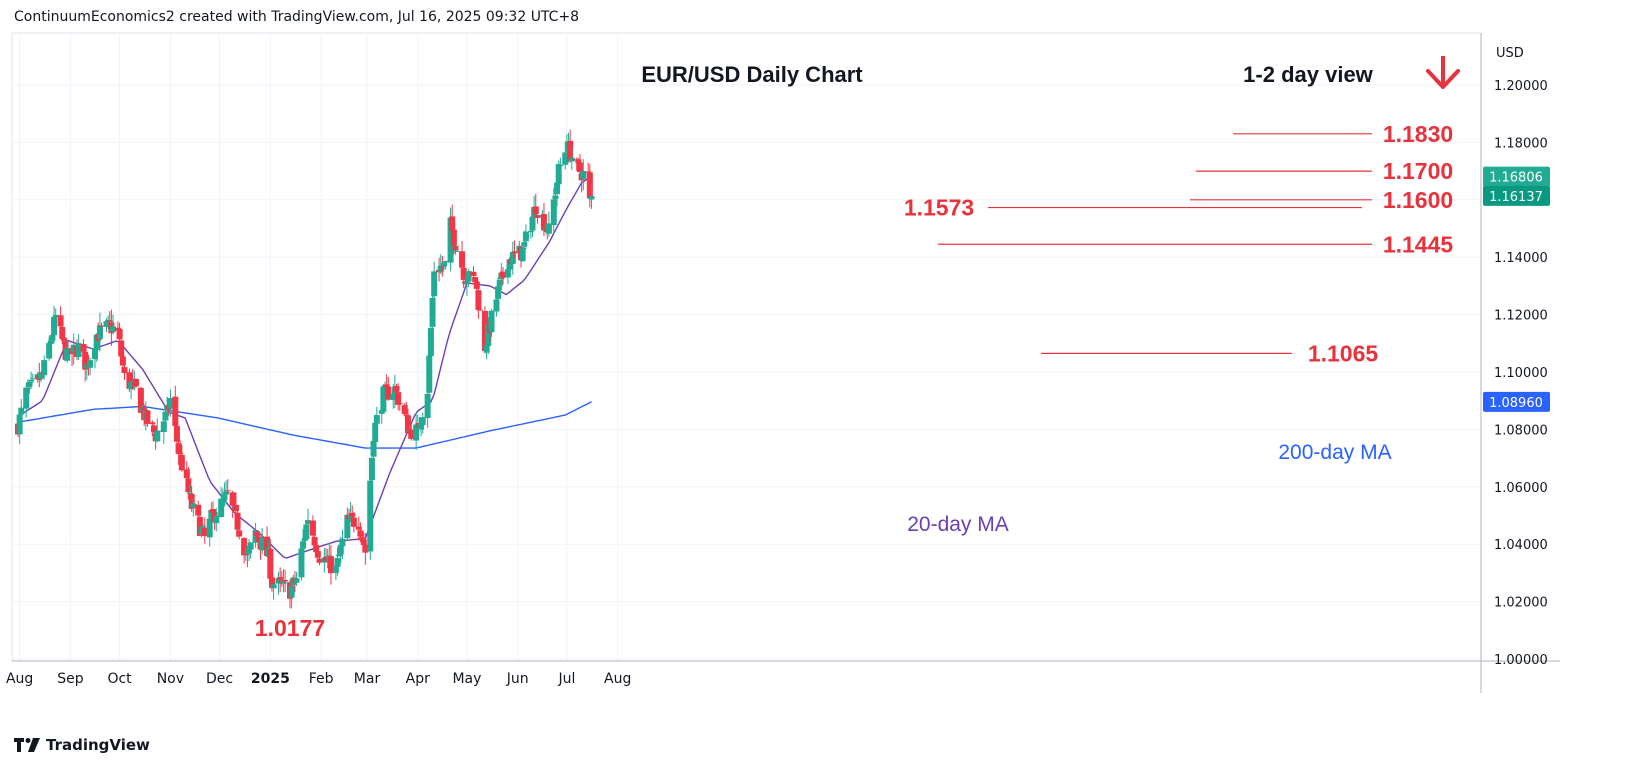  What do you see at coordinates (304, 425) in the screenshot?
I see `ma200-line` at bounding box center [304, 425].